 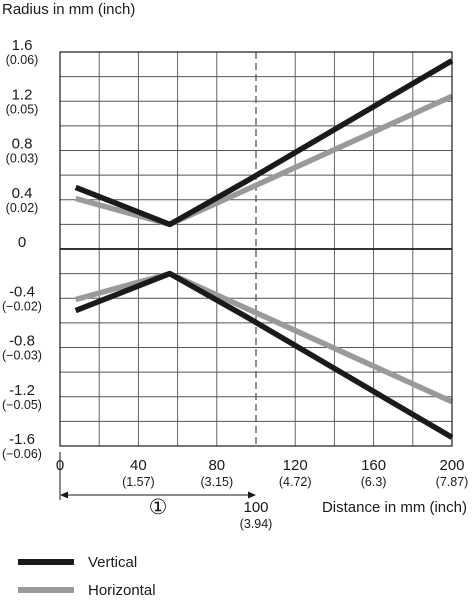 I want to click on x-tick-label: 200, so click(x=451, y=465).